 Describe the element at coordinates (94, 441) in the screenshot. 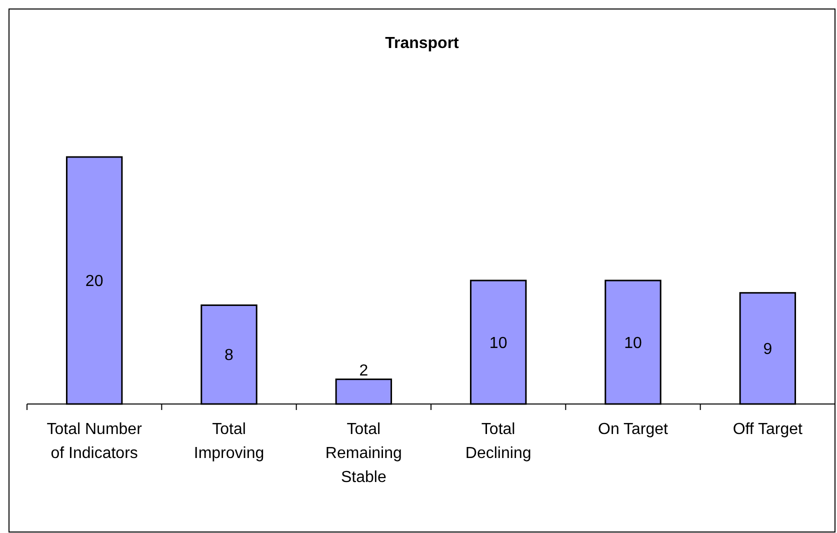

I see `x-tick-label: Total Number of Indicators` at that location.